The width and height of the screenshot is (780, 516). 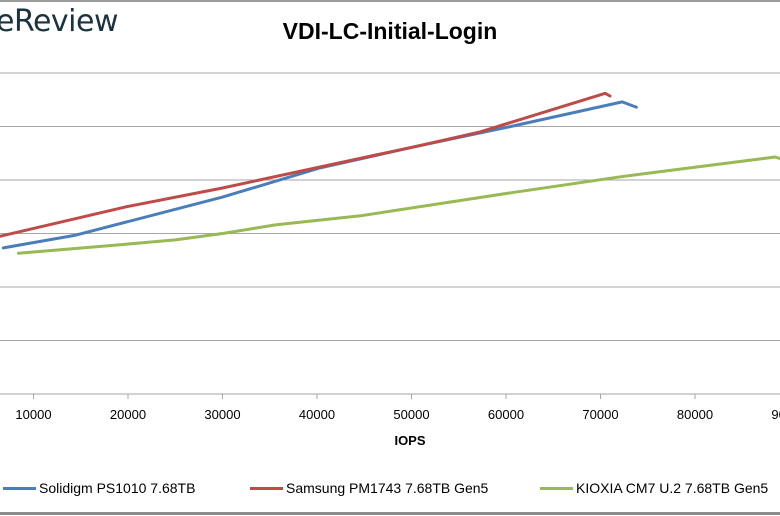 I want to click on x-tick-label: 10000, so click(x=33, y=414).